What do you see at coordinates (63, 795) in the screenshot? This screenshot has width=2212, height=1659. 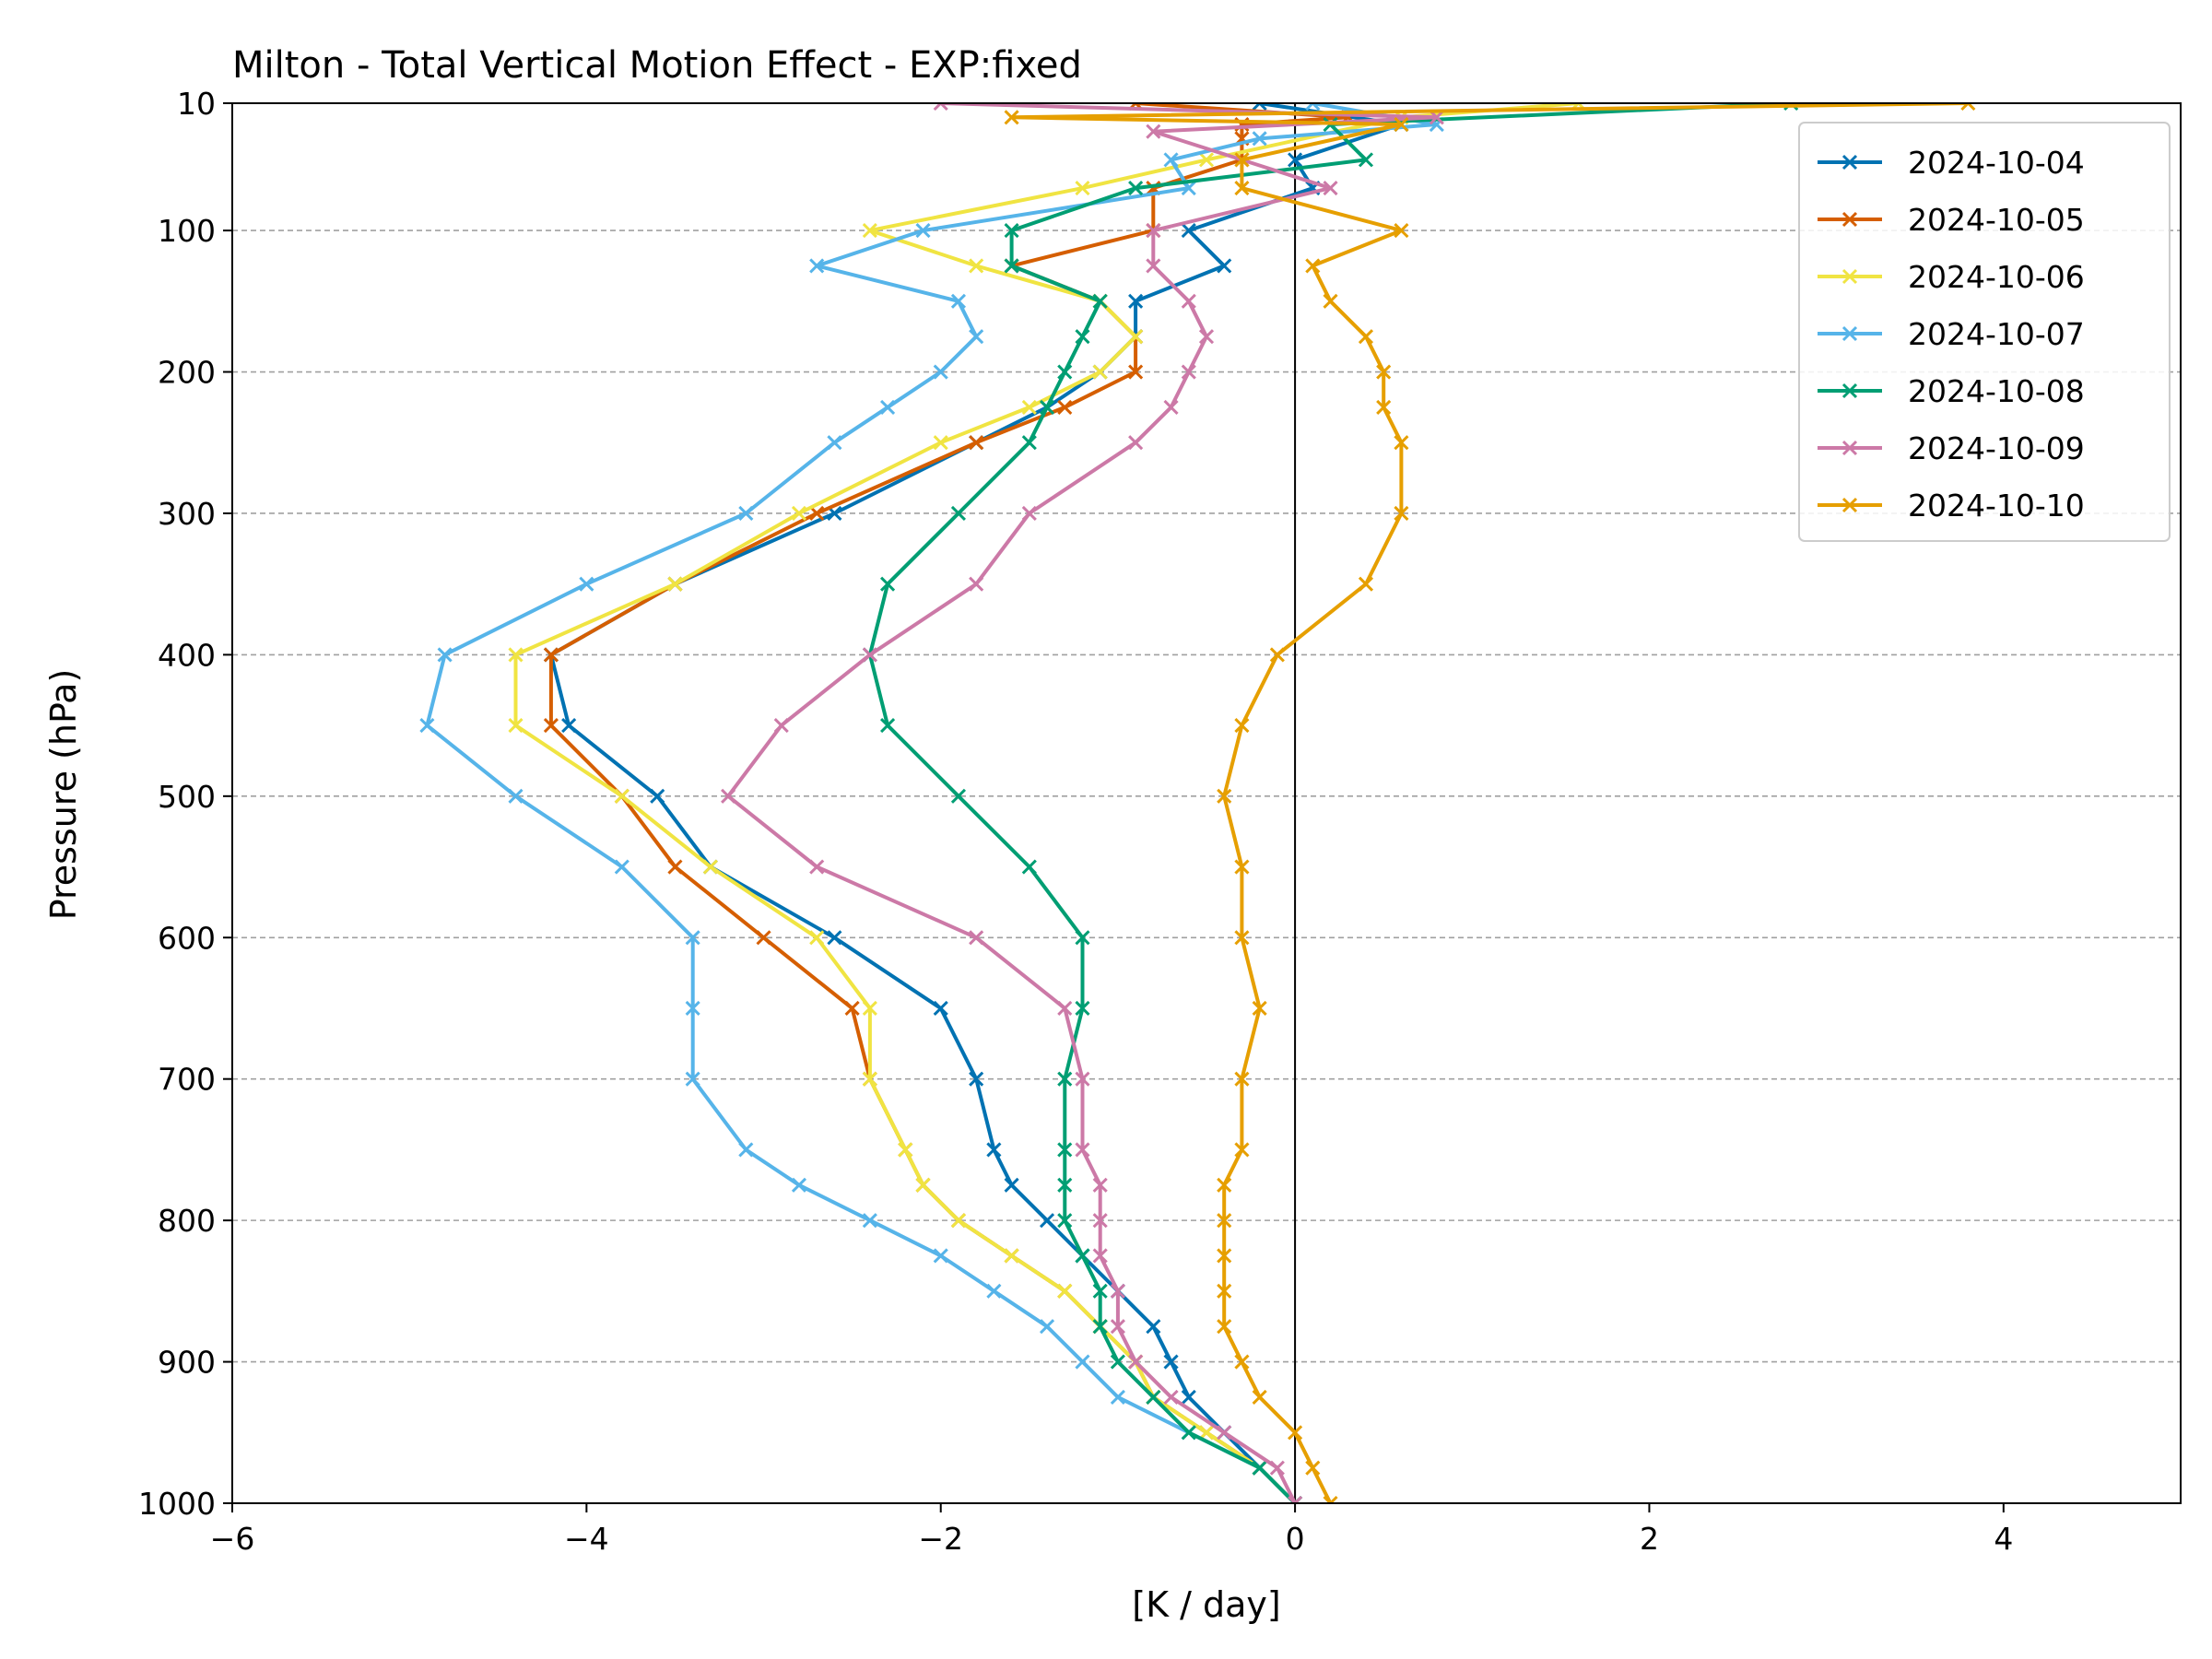 I see `y-axis-label: Pressure (hPa)` at bounding box center [63, 795].